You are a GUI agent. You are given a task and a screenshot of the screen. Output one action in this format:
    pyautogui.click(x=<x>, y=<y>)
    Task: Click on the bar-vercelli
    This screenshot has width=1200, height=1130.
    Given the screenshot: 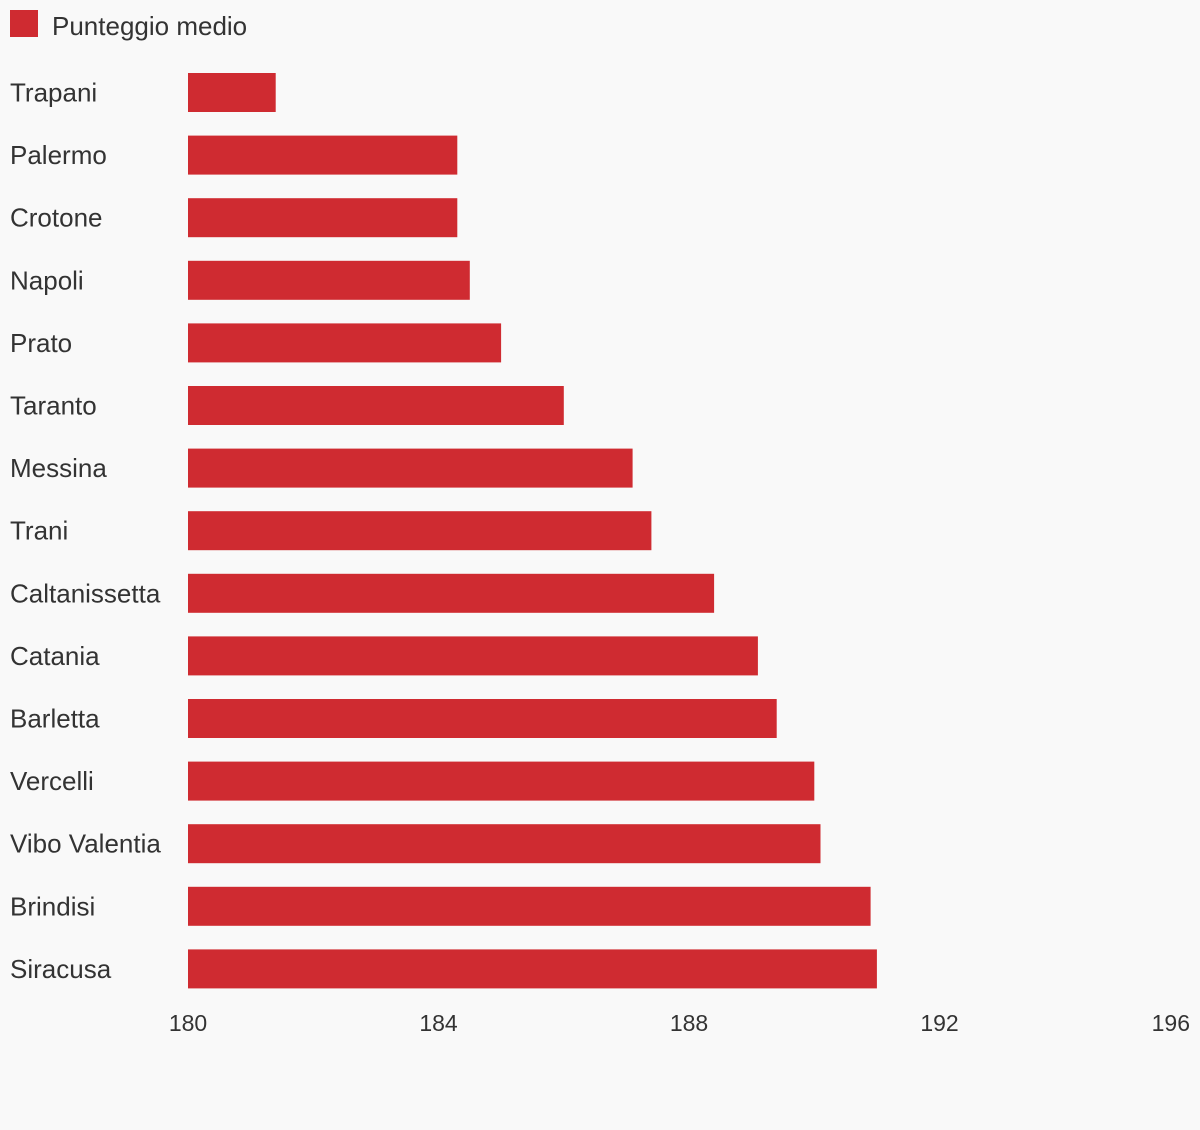 What is the action you would take?
    pyautogui.click(x=501, y=781)
    